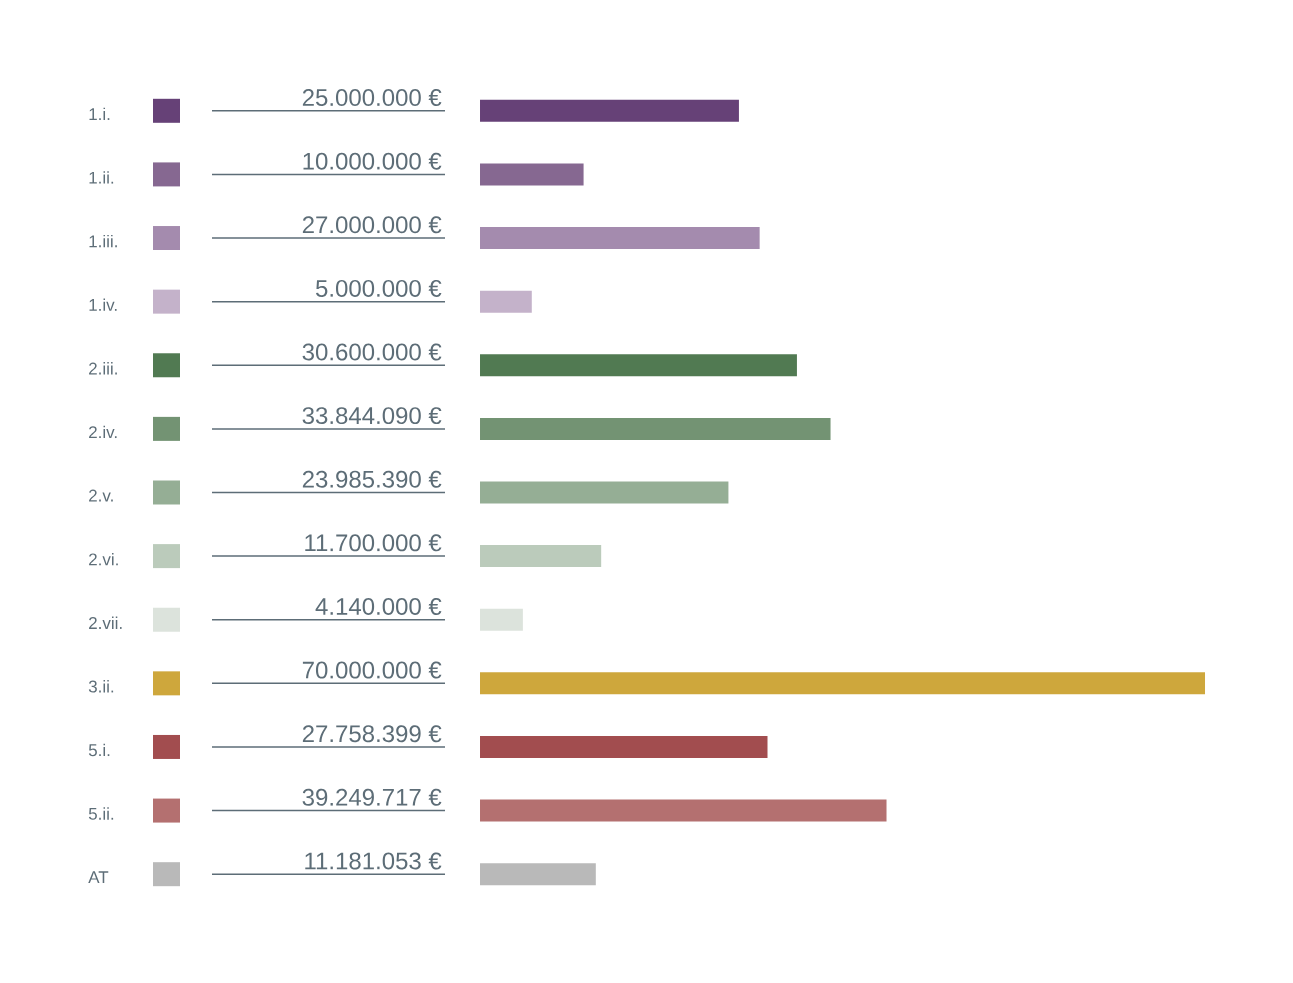 The width and height of the screenshot is (1293, 983). I want to click on y-tick-label: 2.iv., so click(103, 432).